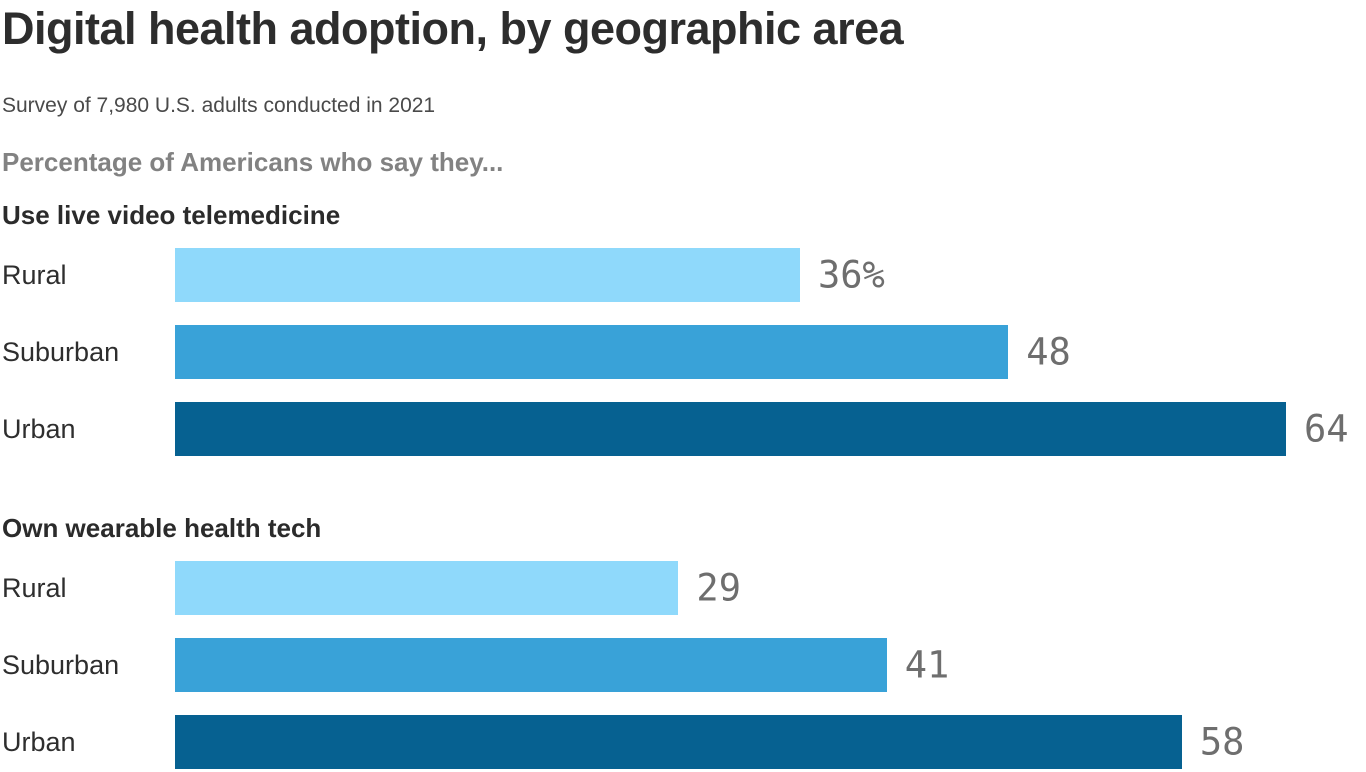  What do you see at coordinates (1222, 742) in the screenshot?
I see `value-label: 58` at bounding box center [1222, 742].